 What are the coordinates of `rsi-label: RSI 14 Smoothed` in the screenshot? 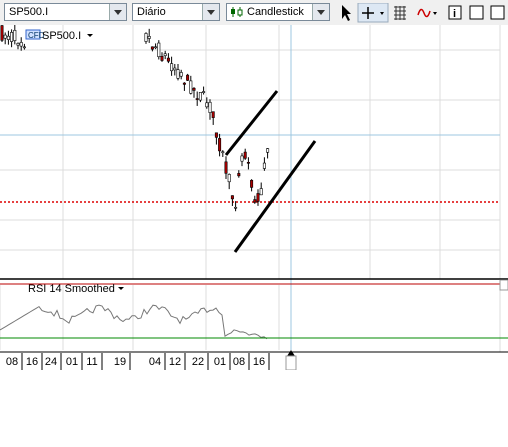 It's located at (71, 289).